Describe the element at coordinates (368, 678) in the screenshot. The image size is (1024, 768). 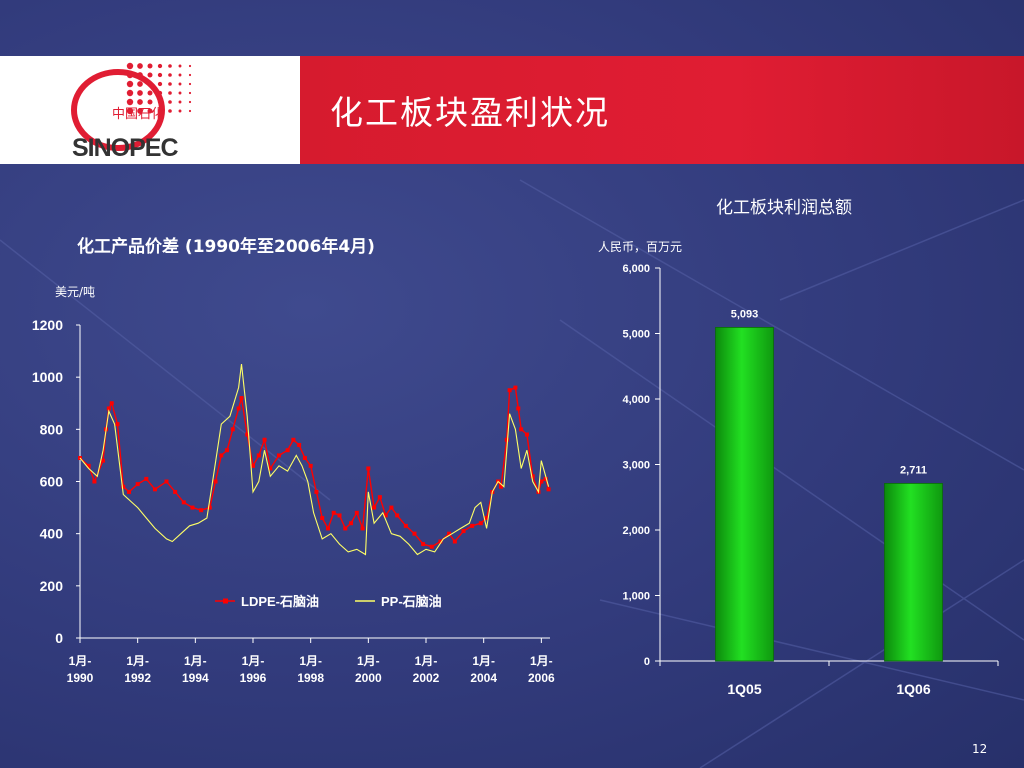
I see `x-tick-label: 2000` at that location.